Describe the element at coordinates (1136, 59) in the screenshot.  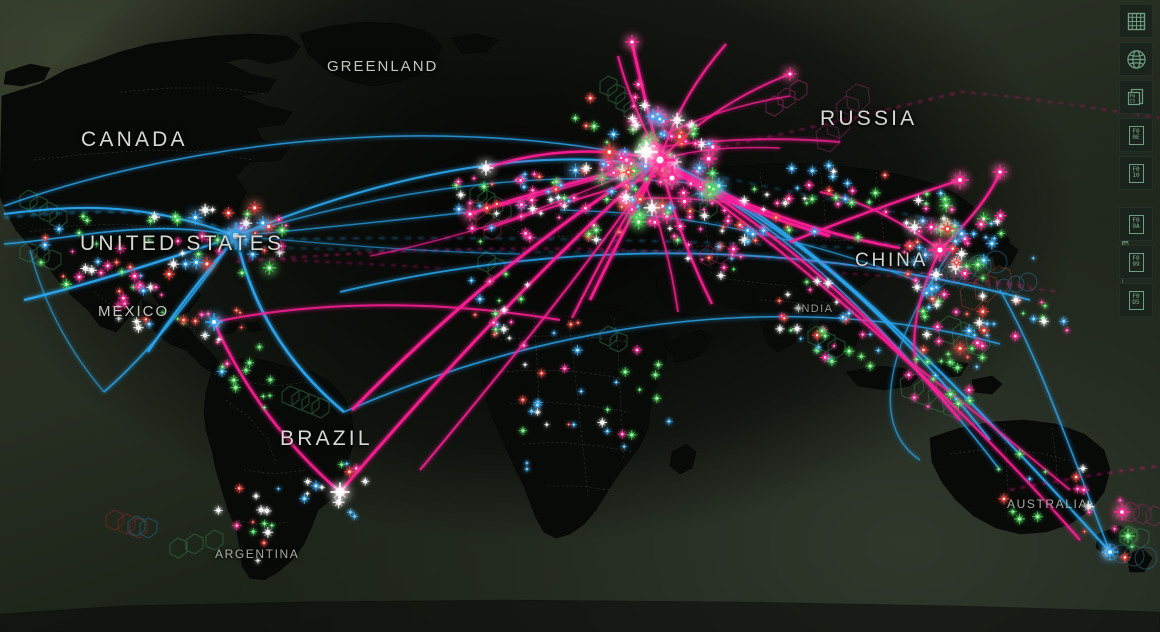
I see `globe-view-button` at that location.